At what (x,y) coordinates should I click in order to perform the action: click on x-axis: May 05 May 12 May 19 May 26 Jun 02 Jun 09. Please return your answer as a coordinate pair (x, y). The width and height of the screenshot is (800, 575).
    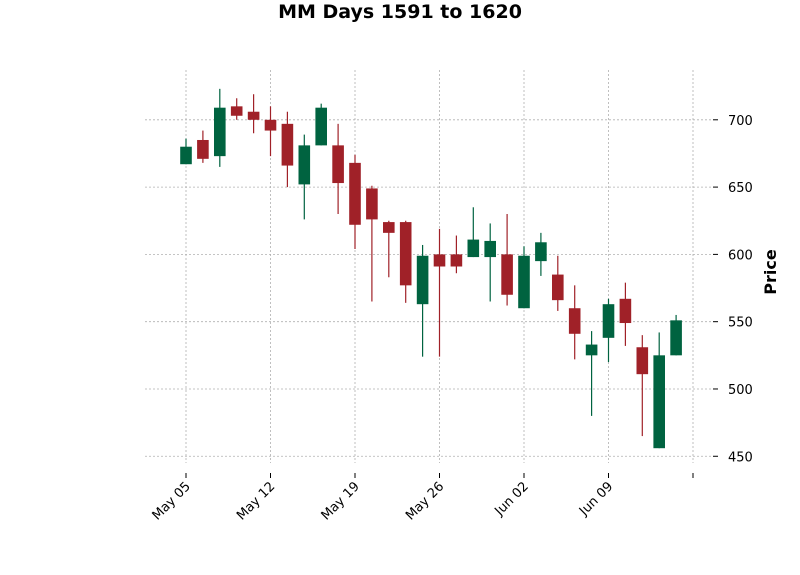
    Looking at the image, I should click on (422, 498).